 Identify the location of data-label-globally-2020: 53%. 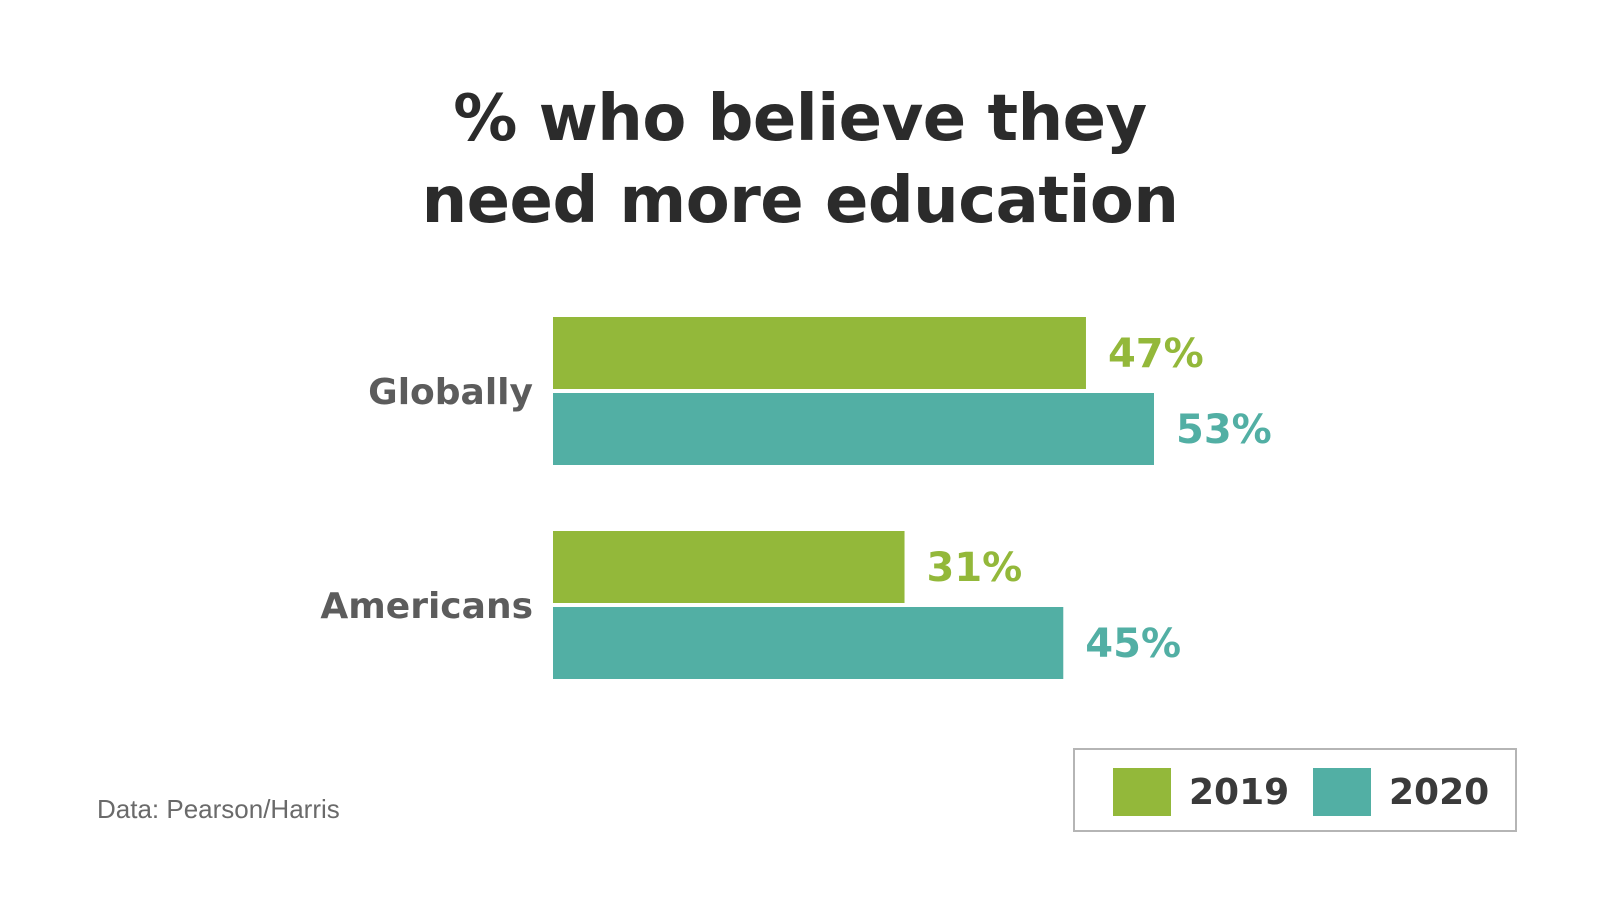
(1224, 430).